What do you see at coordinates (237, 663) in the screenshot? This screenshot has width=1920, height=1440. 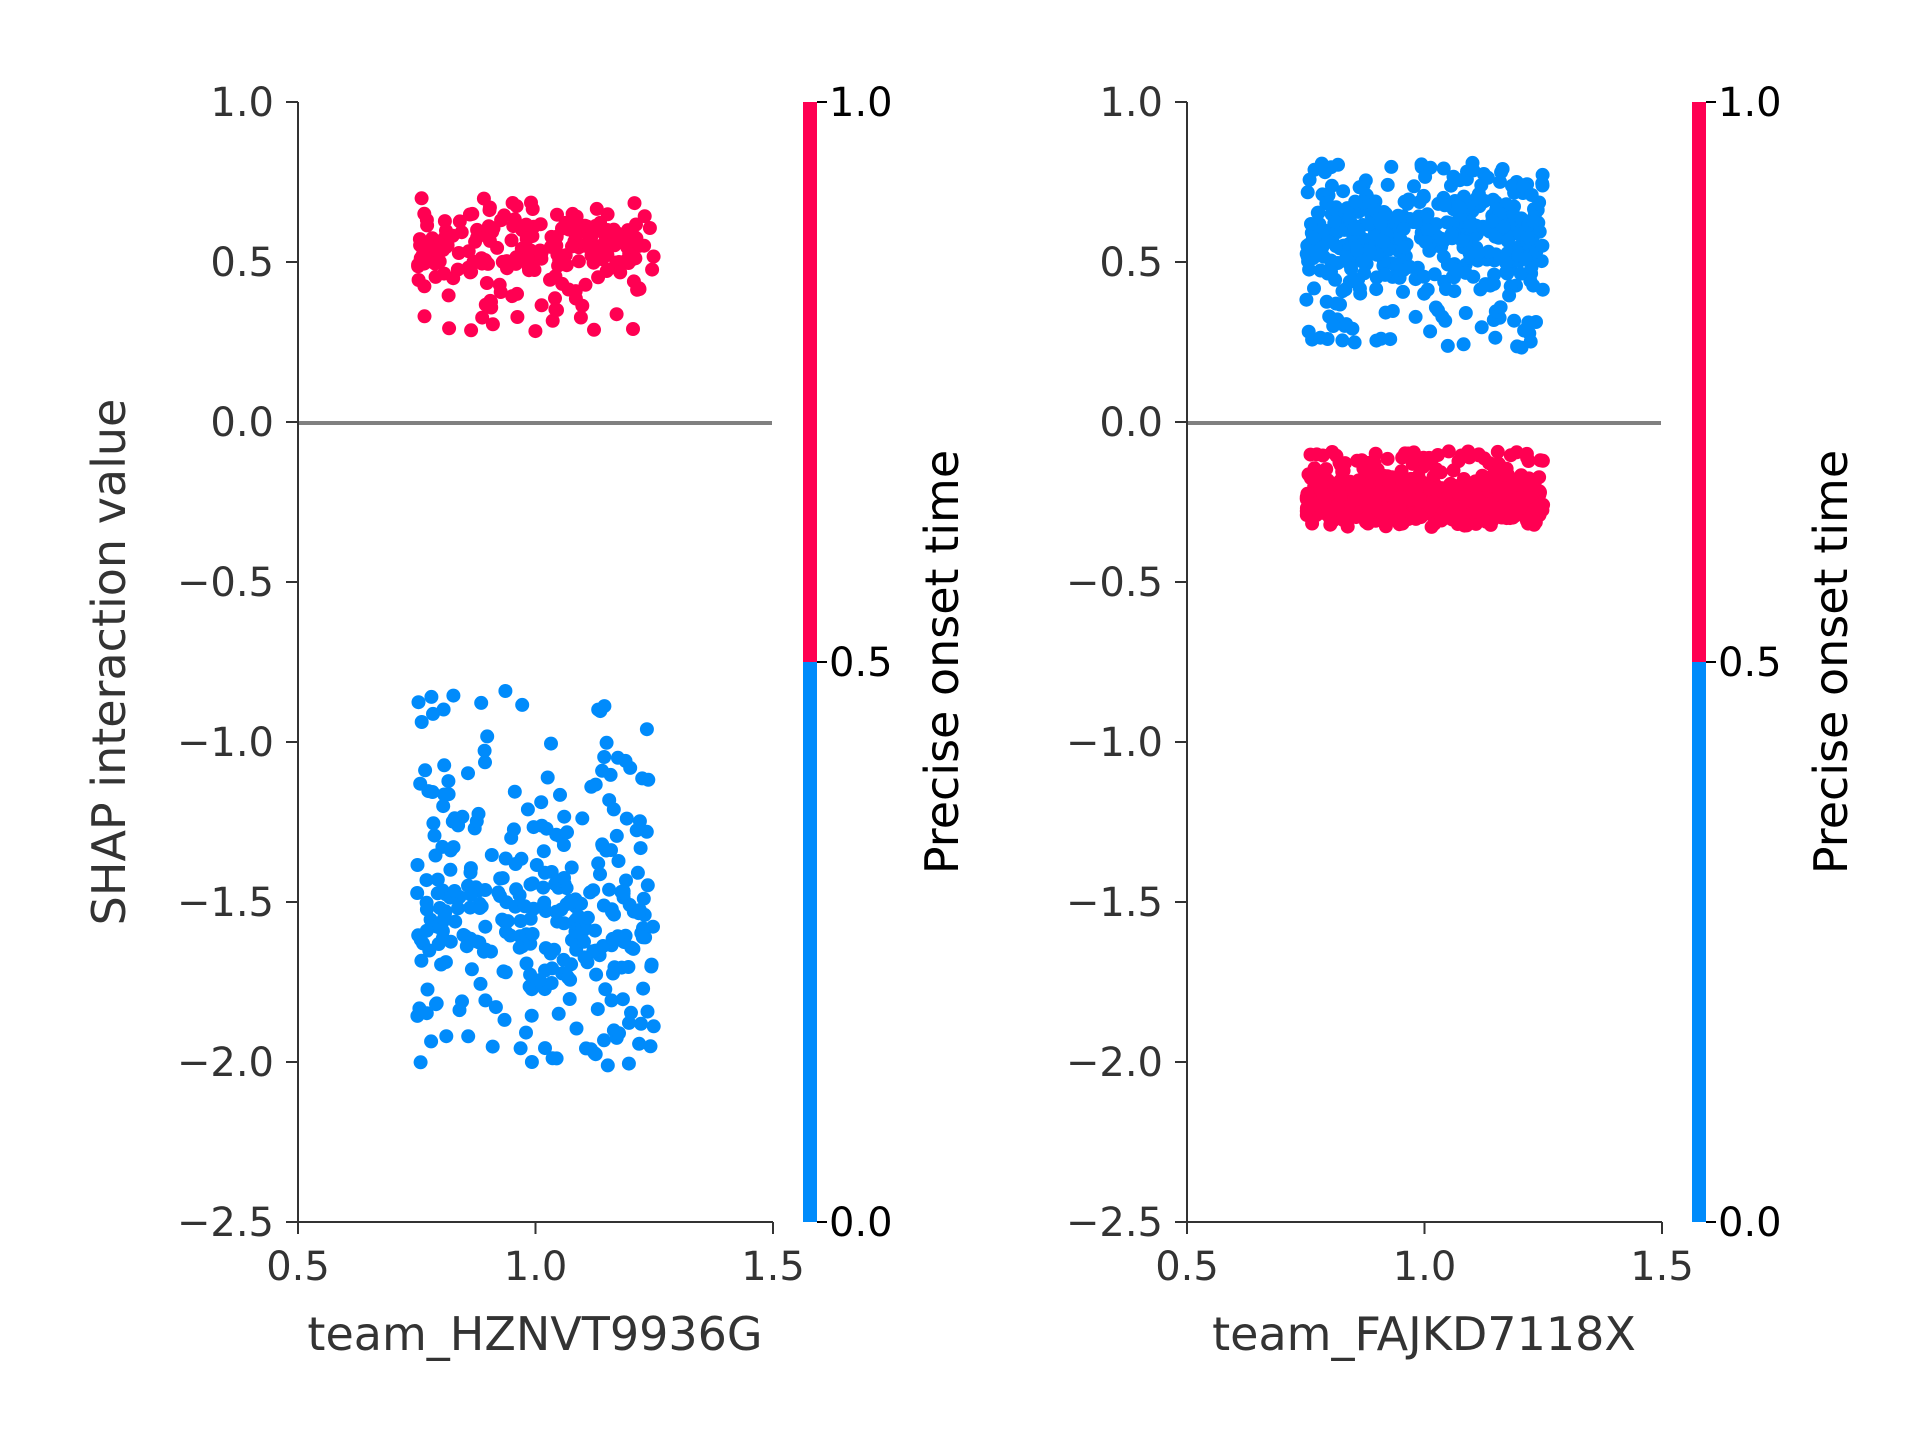 I see `y-ticks-1: 1.0 0.5 0.0 −0.5 −1.0 −1.5 −2.0 −2.5` at bounding box center [237, 663].